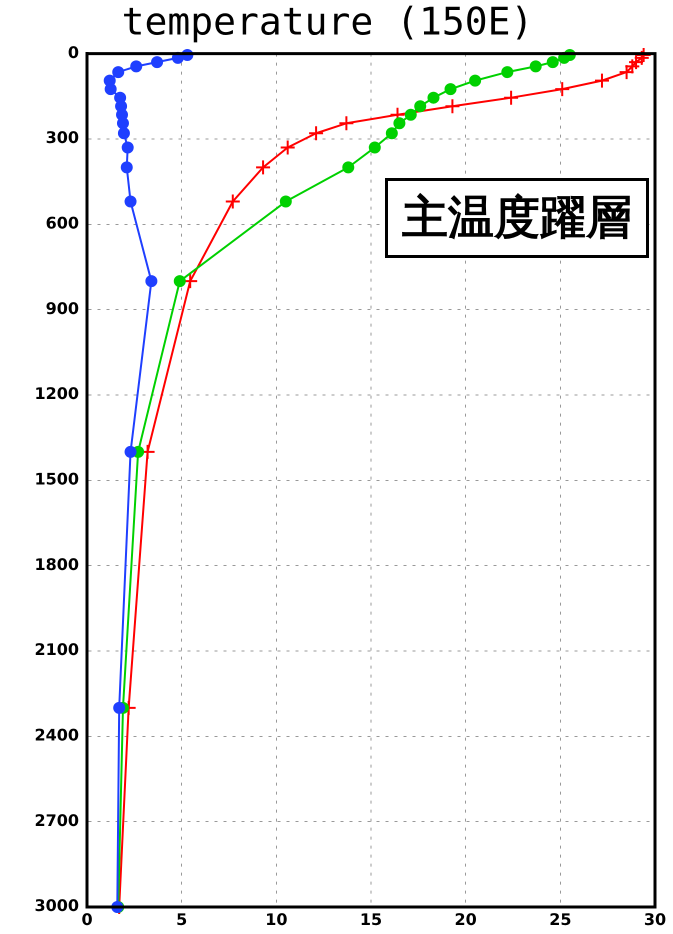 This screenshot has height=934, width=673. I want to click on y-tick-label: 2100, so click(56, 650).